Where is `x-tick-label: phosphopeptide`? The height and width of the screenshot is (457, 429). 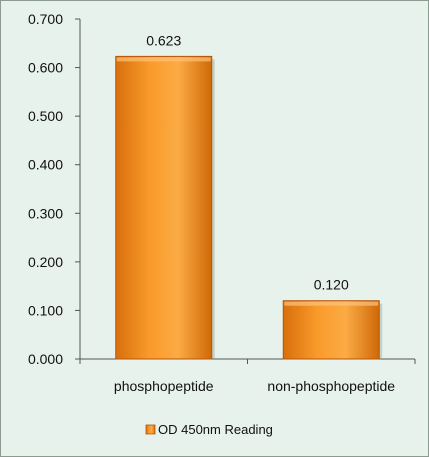 x-tick-label: phosphopeptide is located at coordinates (164, 386).